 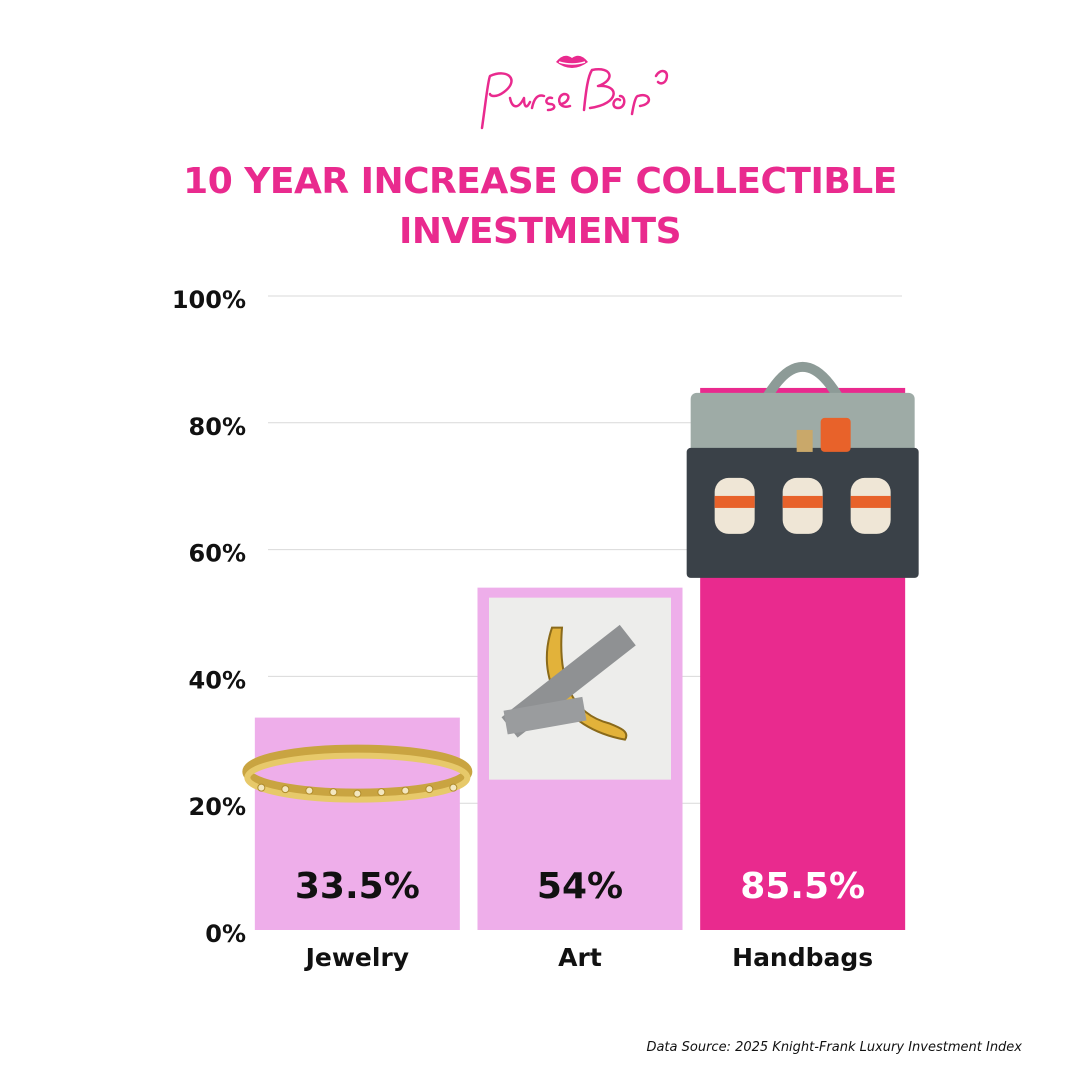 What do you see at coordinates (217, 427) in the screenshot?
I see `y-tick-label: 80%` at bounding box center [217, 427].